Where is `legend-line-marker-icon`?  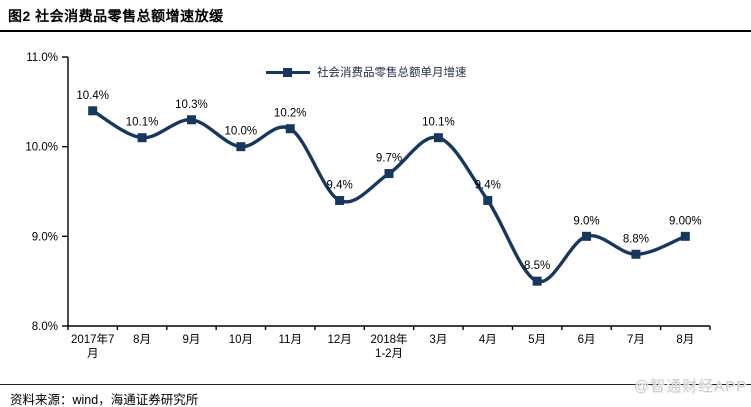
legend-line-marker-icon is located at coordinates (288, 72).